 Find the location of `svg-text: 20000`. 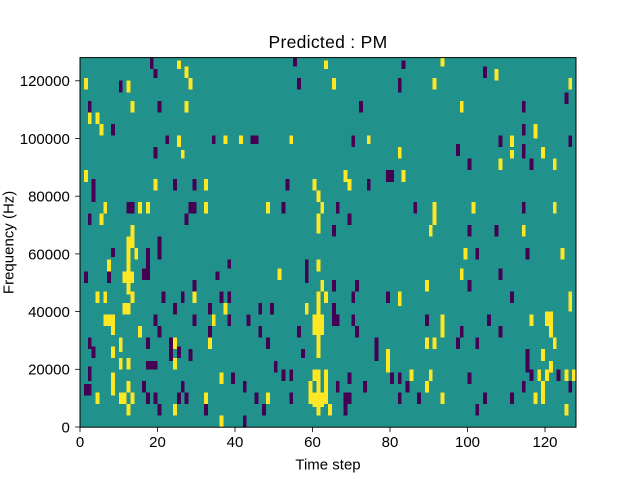

svg-text: 20000 is located at coordinates (49, 370).